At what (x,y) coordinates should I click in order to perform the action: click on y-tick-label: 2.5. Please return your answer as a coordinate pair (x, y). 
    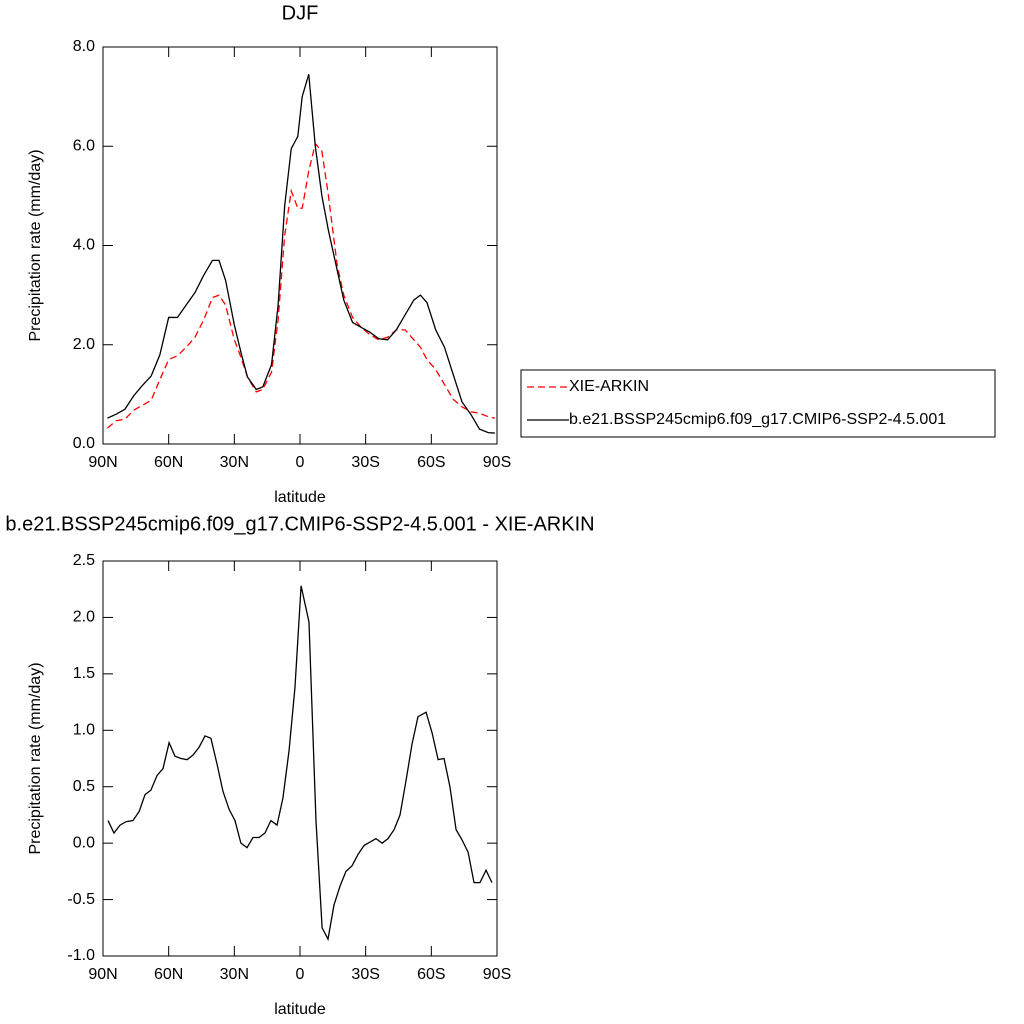
    Looking at the image, I should click on (84, 560).